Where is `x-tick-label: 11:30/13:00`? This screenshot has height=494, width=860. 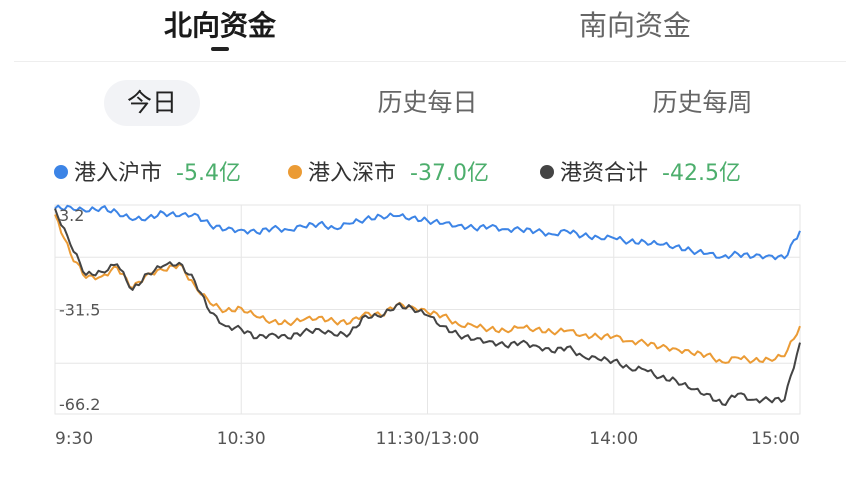 x-tick-label: 11:30/13:00 is located at coordinates (428, 439).